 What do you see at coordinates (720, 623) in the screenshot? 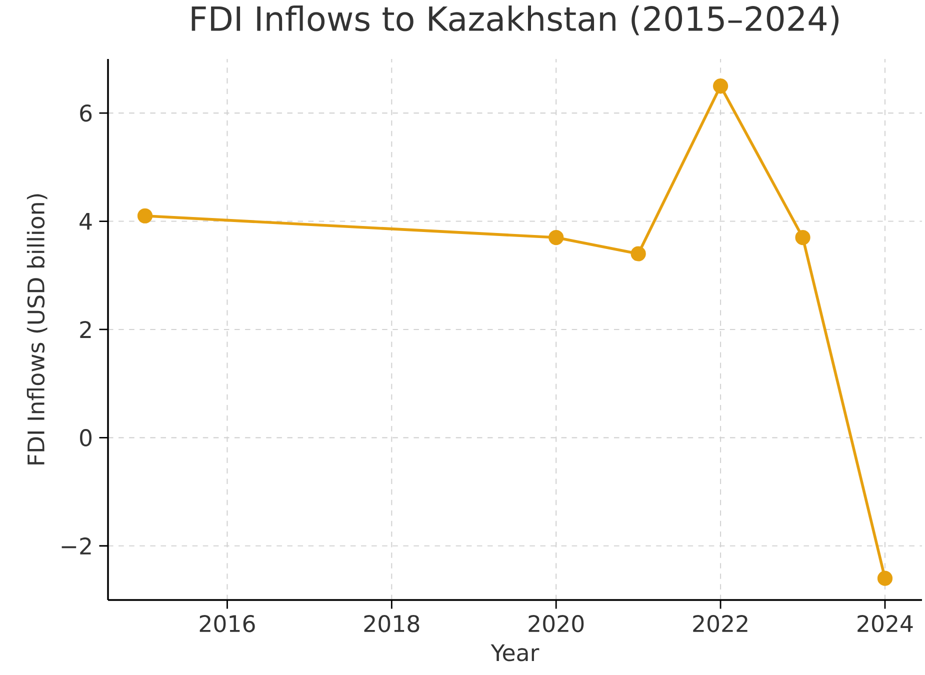
I see `x-tick-label: 2022` at bounding box center [720, 623].